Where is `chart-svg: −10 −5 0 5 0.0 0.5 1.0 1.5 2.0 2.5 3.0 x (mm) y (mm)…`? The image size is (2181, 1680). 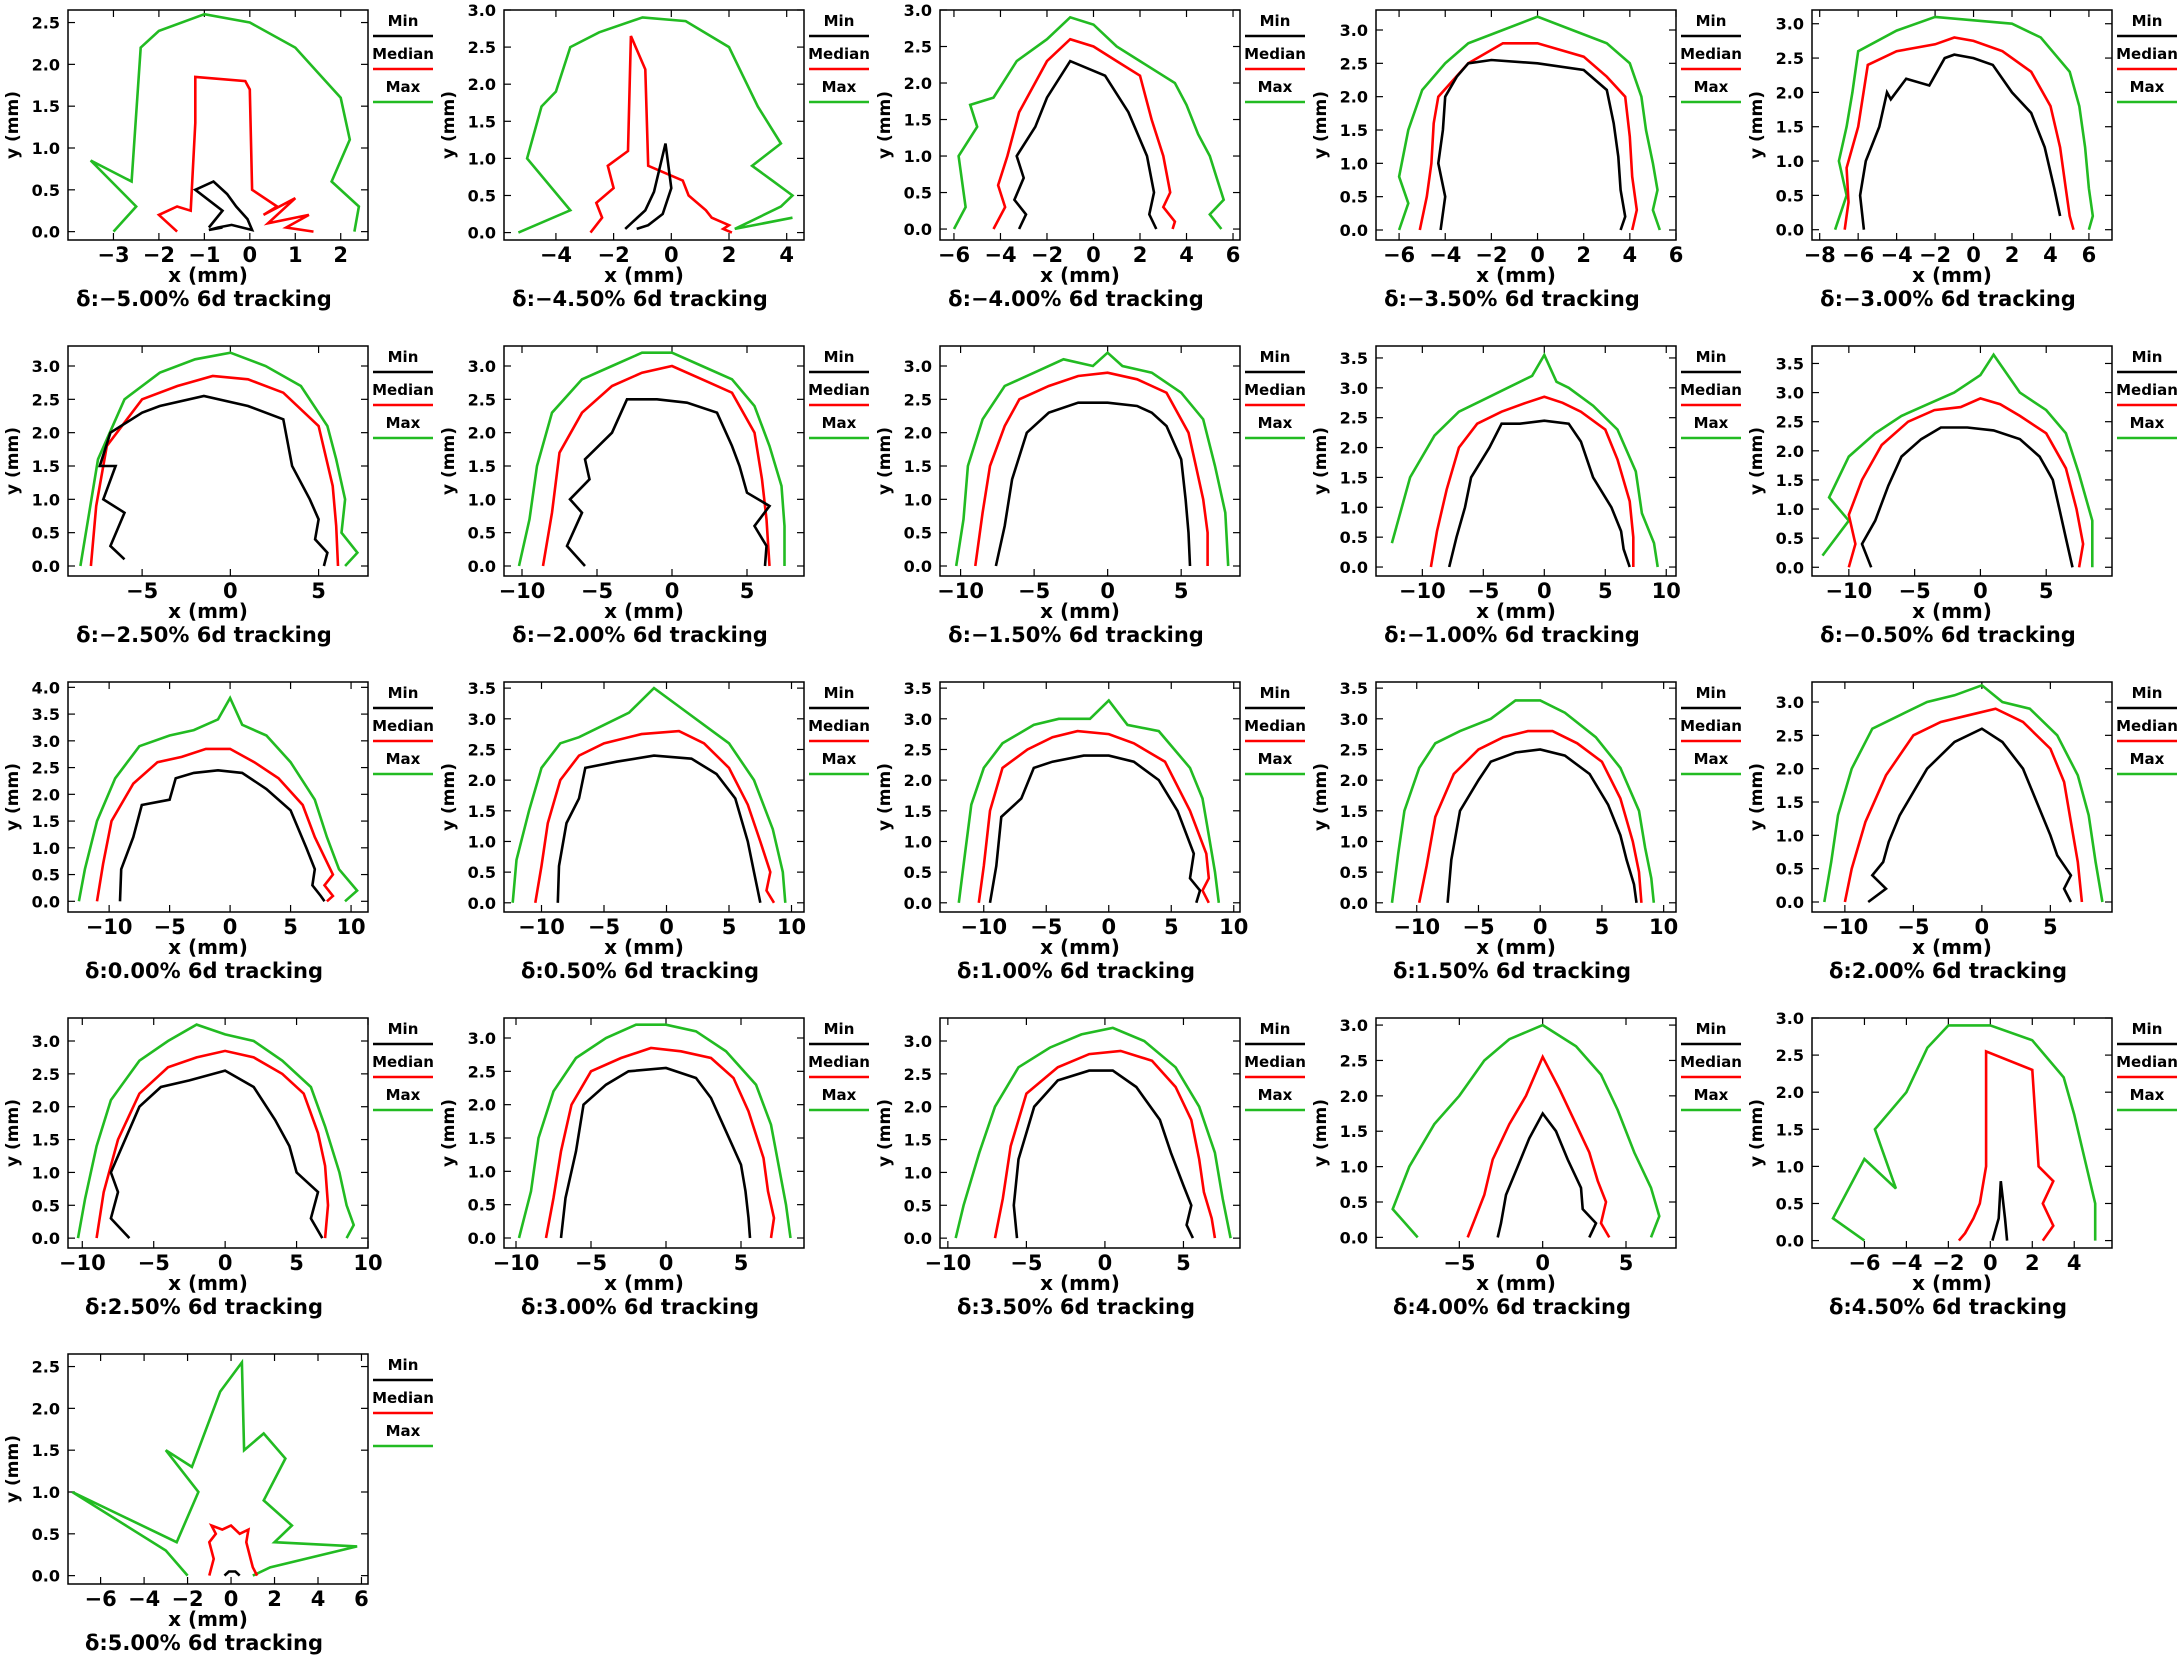
chart-svg: −10 −5 0 5 0.0 0.5 1.0 1.5 2.0 2.5 3.0 x (mm) y (mm)… is located at coordinates (654, 1168).